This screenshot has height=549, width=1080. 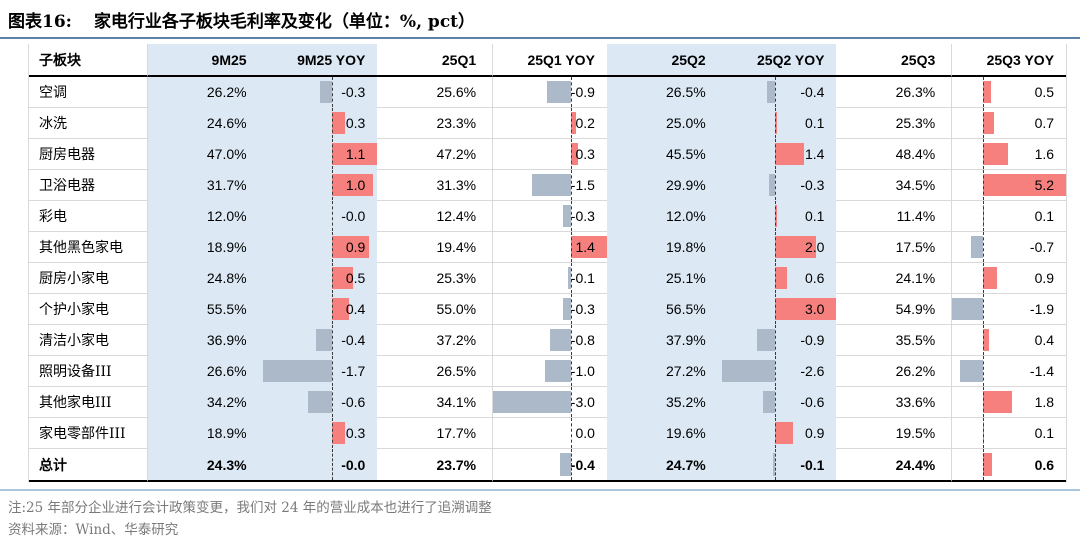 What do you see at coordinates (1009, 309) in the screenshot?
I see `yoy-cell: -1.9` at bounding box center [1009, 309].